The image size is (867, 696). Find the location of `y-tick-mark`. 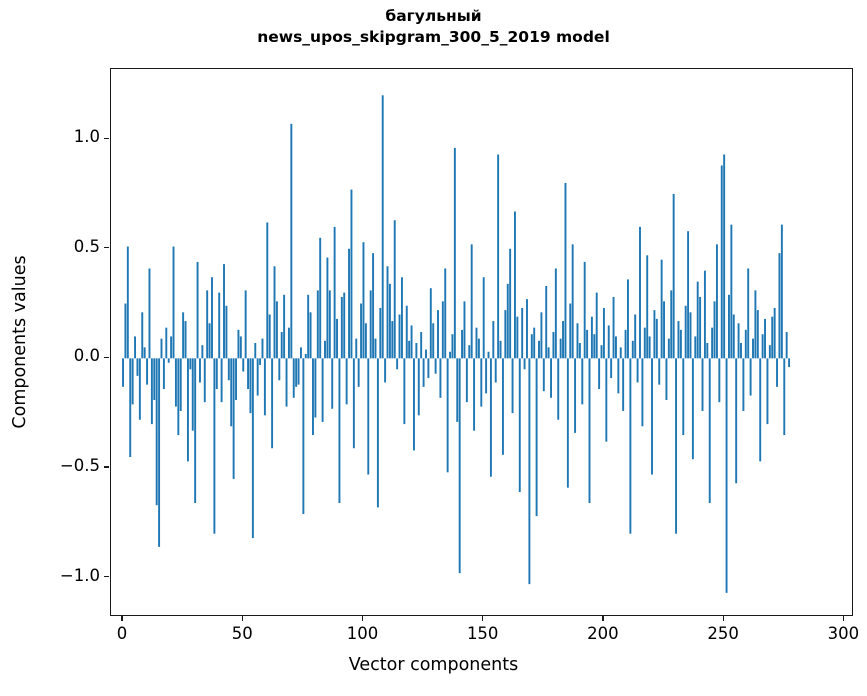

y-tick-mark is located at coordinates (106, 138).